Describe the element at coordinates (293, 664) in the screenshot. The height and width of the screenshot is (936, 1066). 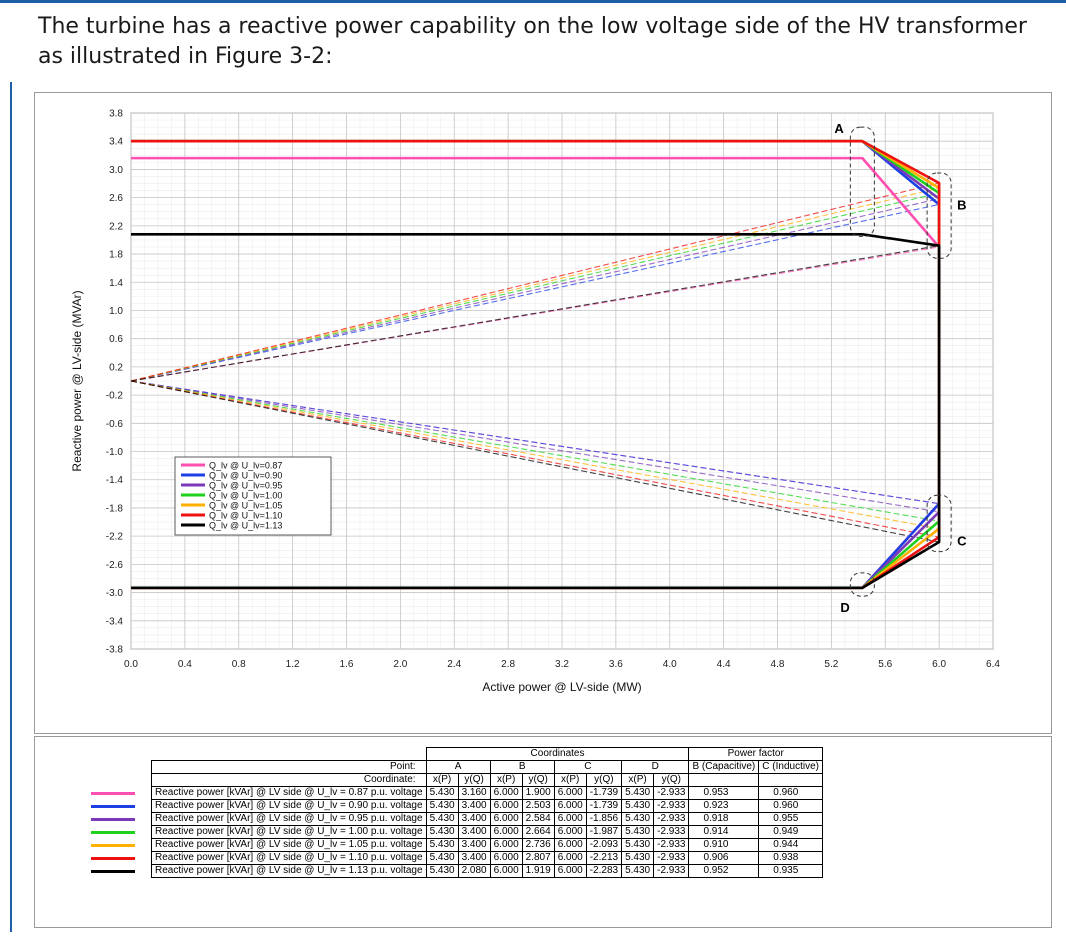
I see `x-tick-label: 1.2` at that location.